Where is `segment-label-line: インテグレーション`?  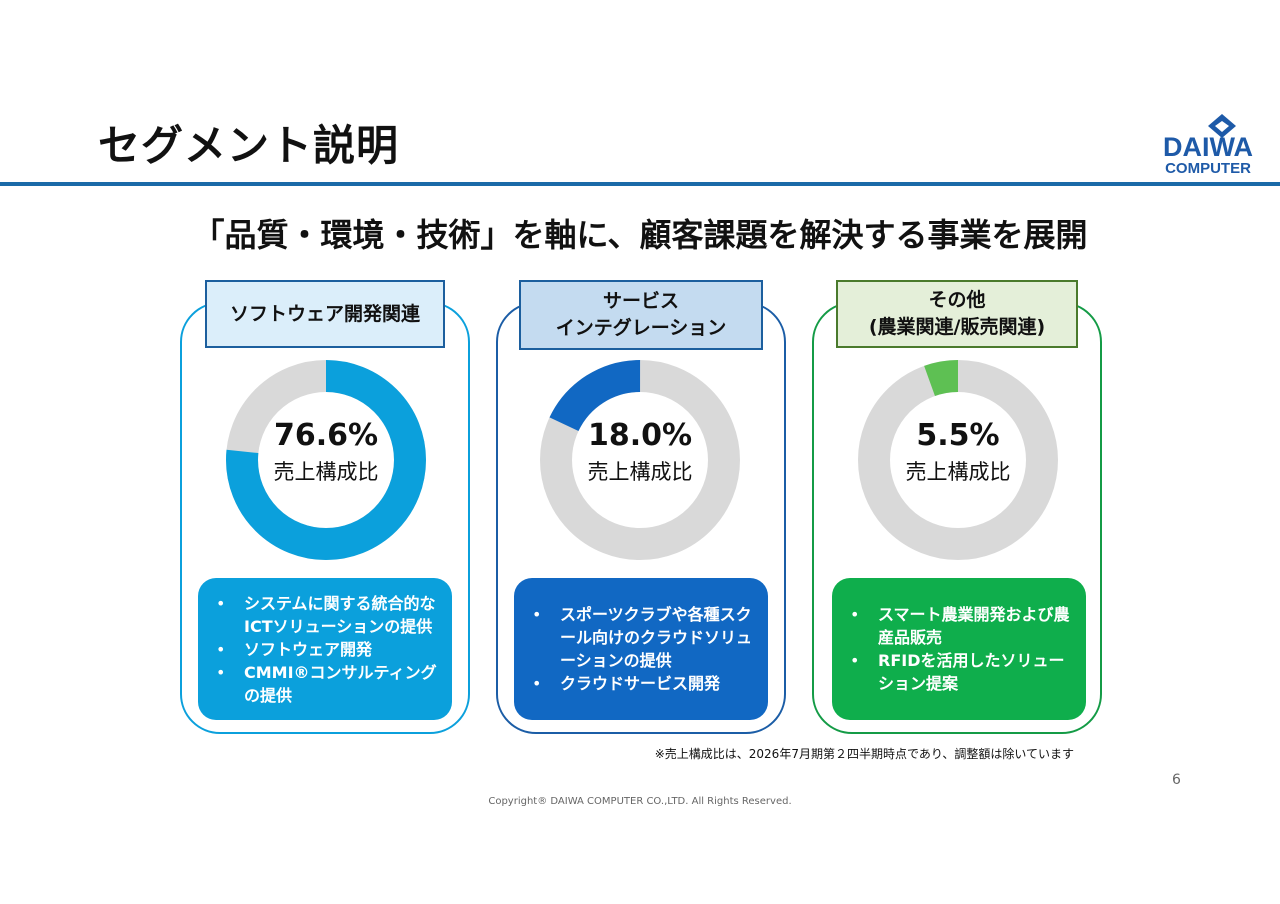 segment-label-line: インテグレーション is located at coordinates (641, 328).